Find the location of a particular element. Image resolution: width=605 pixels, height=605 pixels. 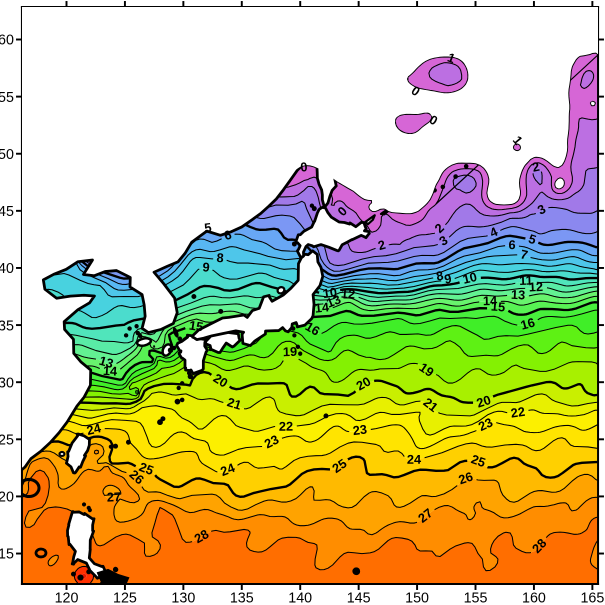

svg-text: 130 is located at coordinates (183, 597).